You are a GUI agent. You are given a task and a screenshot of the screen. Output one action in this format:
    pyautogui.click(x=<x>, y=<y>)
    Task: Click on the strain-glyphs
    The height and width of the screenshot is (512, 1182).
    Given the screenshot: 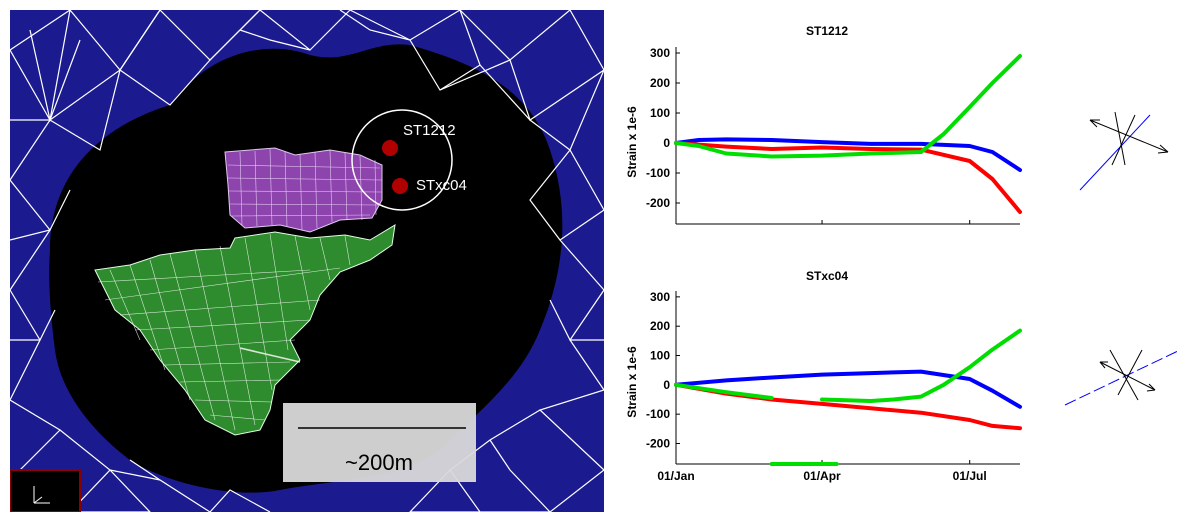 What is the action you would take?
    pyautogui.click(x=1122, y=258)
    